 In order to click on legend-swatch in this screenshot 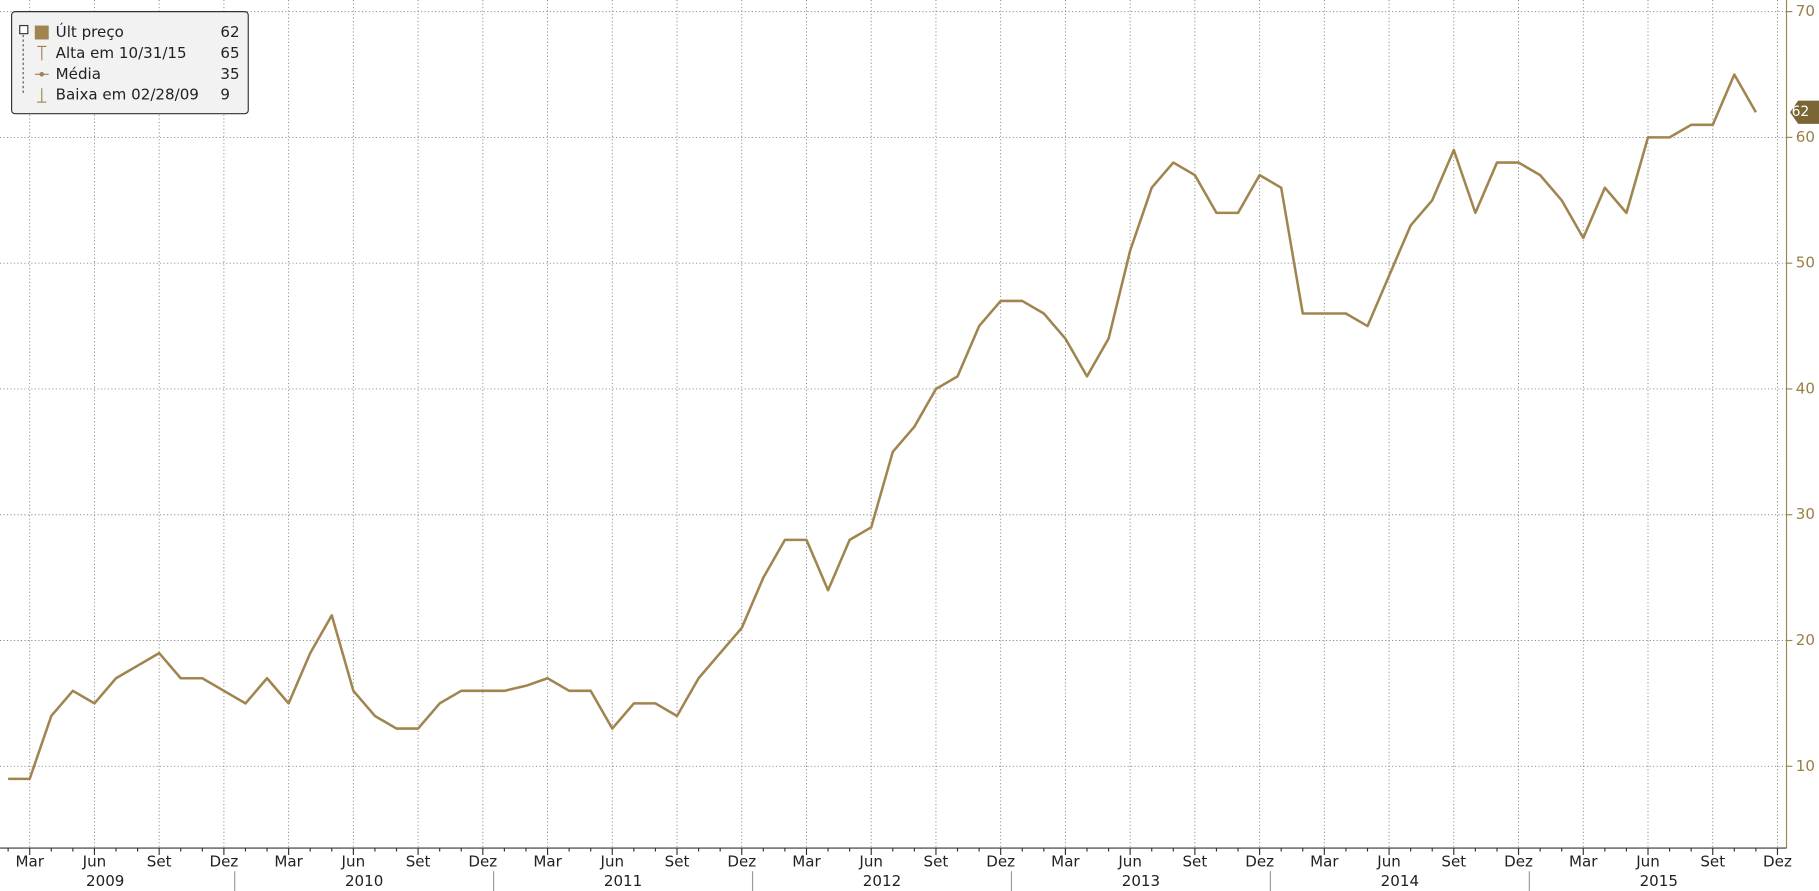, I will do `click(41, 32)`.